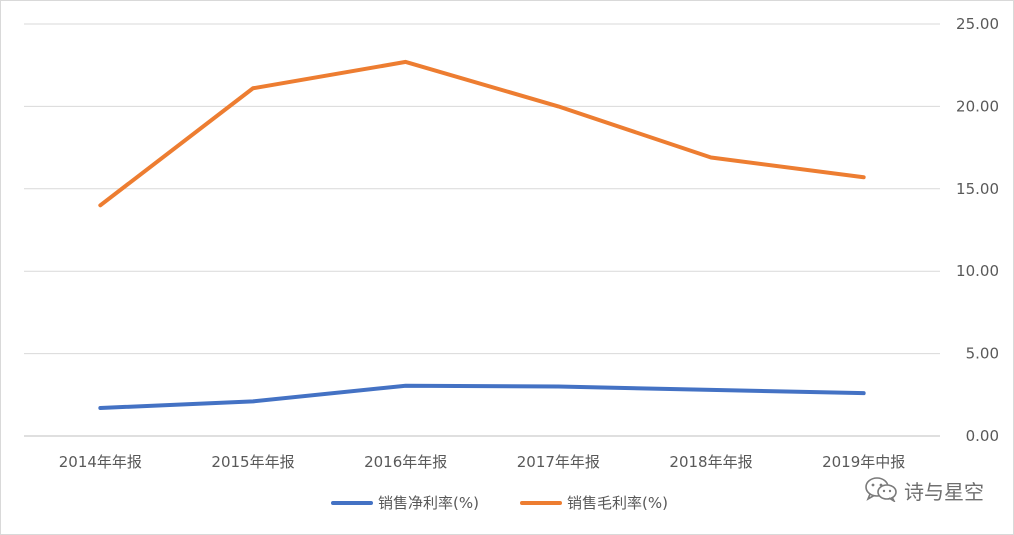  I want to click on y-tick-label: 5.00, so click(982, 354).